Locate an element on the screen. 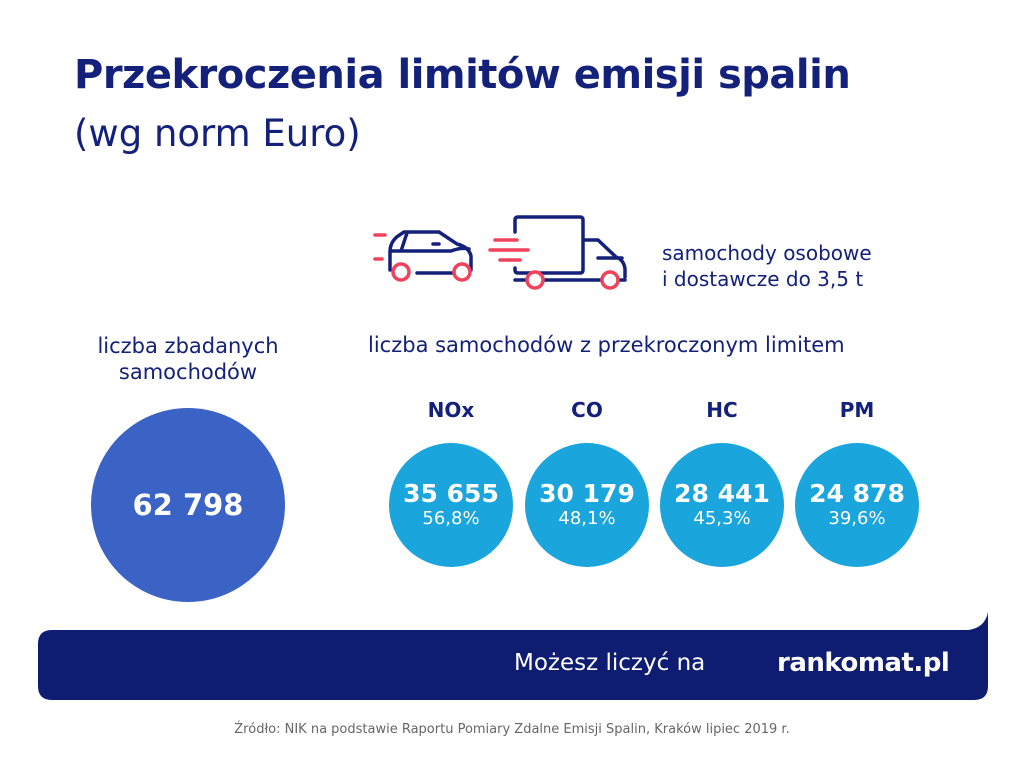  examined-label: liczba zbadanych samochodów is located at coordinates (188, 359).